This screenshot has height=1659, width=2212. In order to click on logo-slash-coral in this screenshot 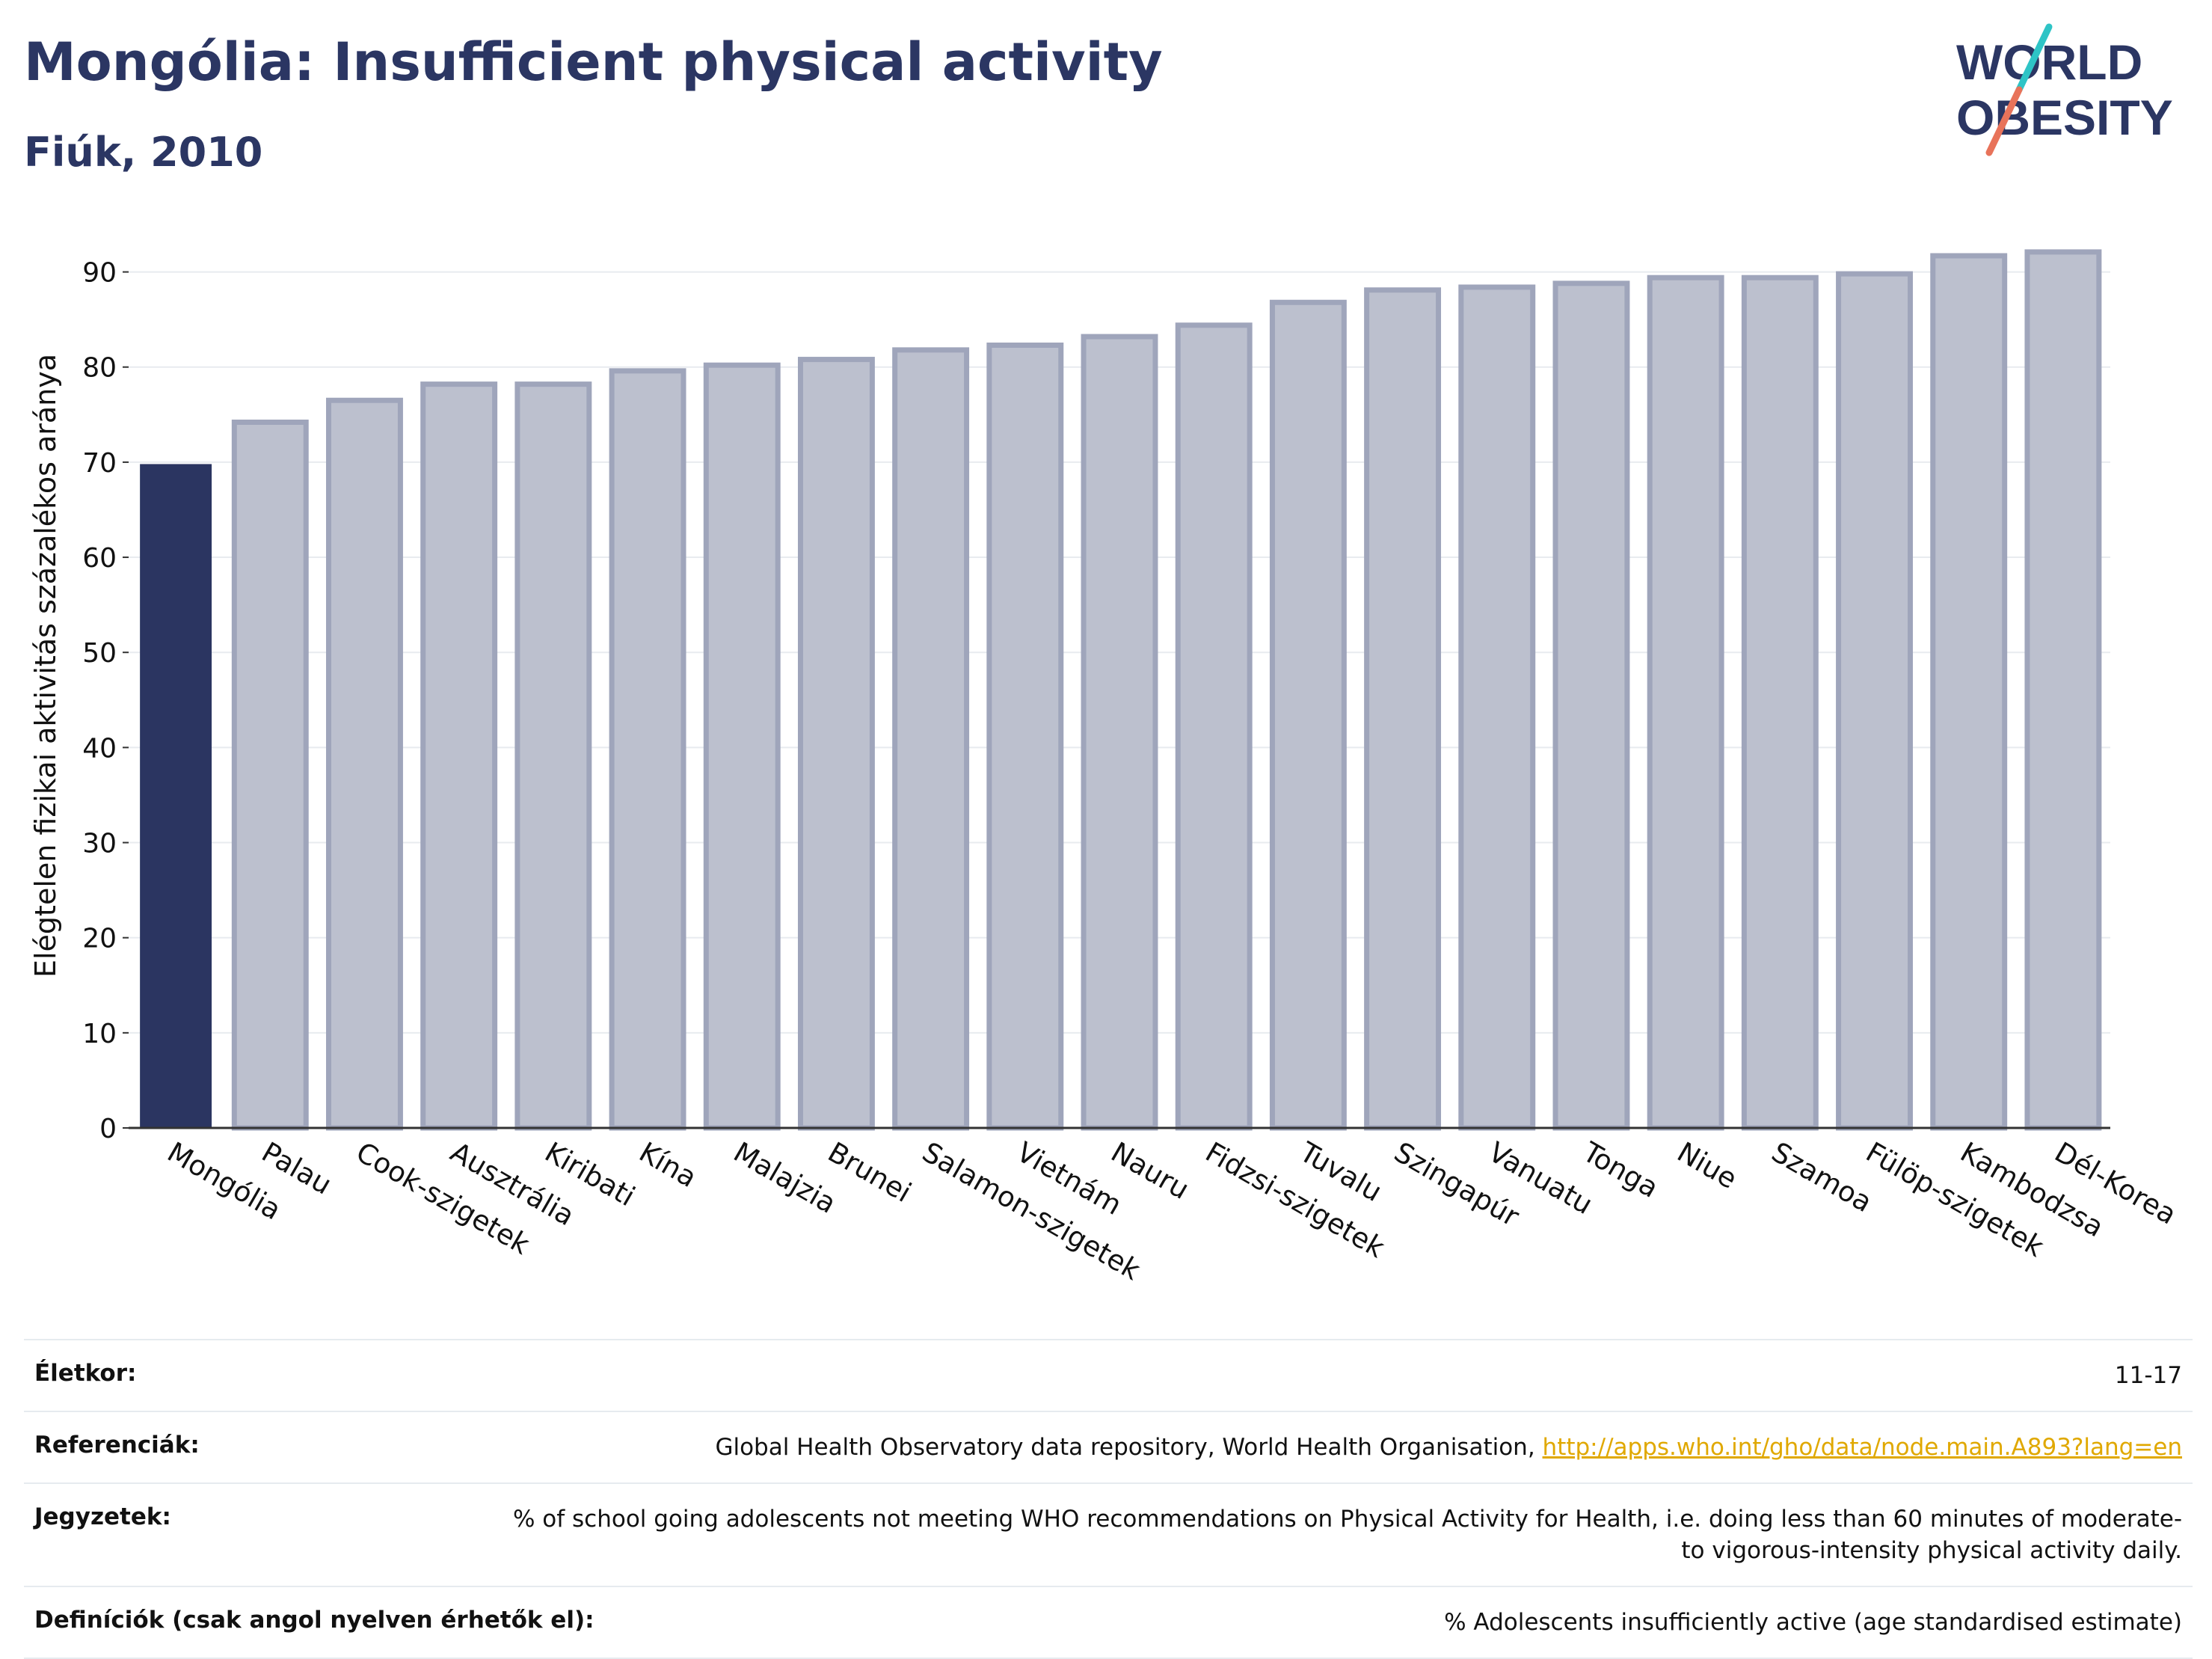, I will do `click(2004, 121)`.